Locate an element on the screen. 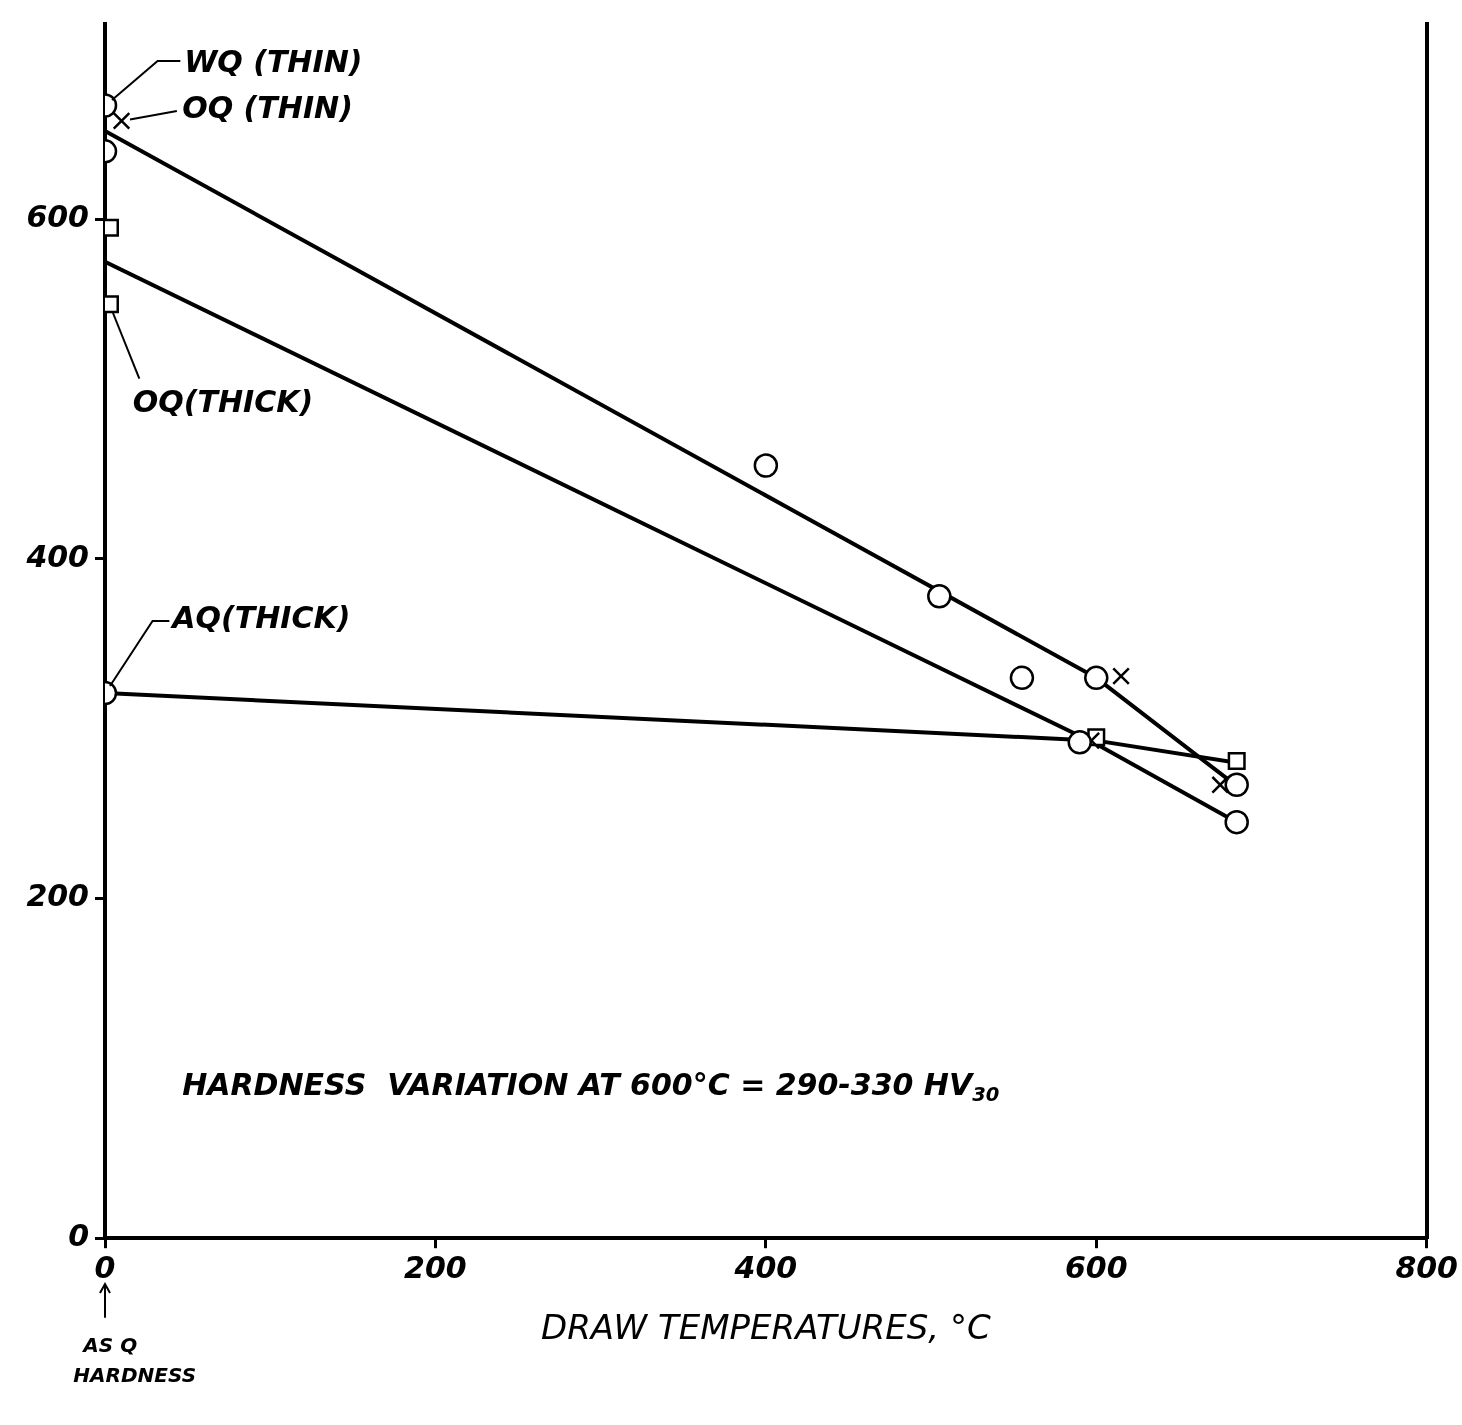  x-tick-label: 200 is located at coordinates (435, 1267).